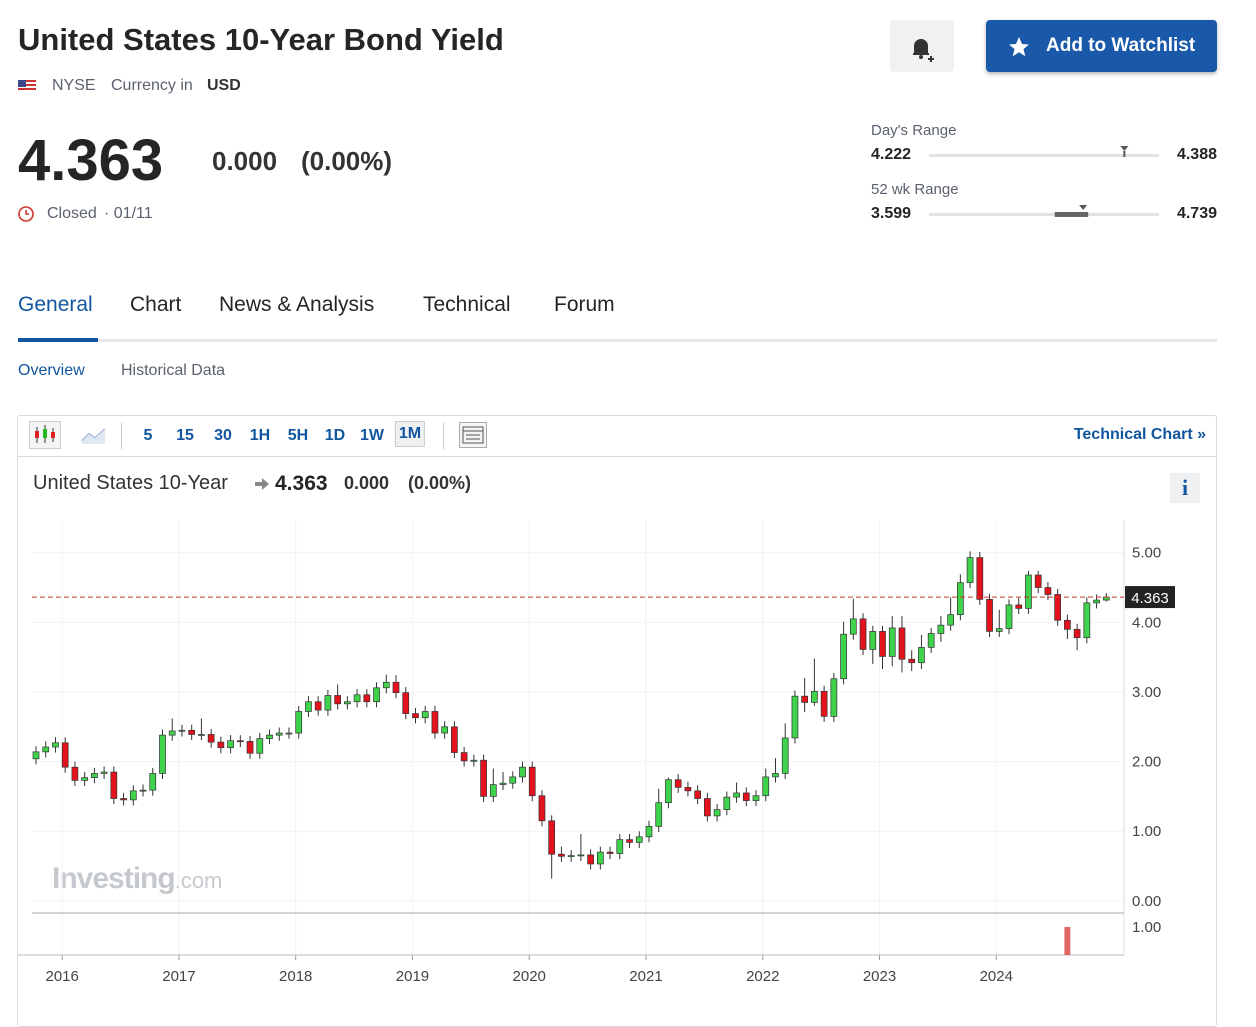 Image resolution: width=1256 pixels, height=1027 pixels. I want to click on interval: 5H, so click(298, 435).